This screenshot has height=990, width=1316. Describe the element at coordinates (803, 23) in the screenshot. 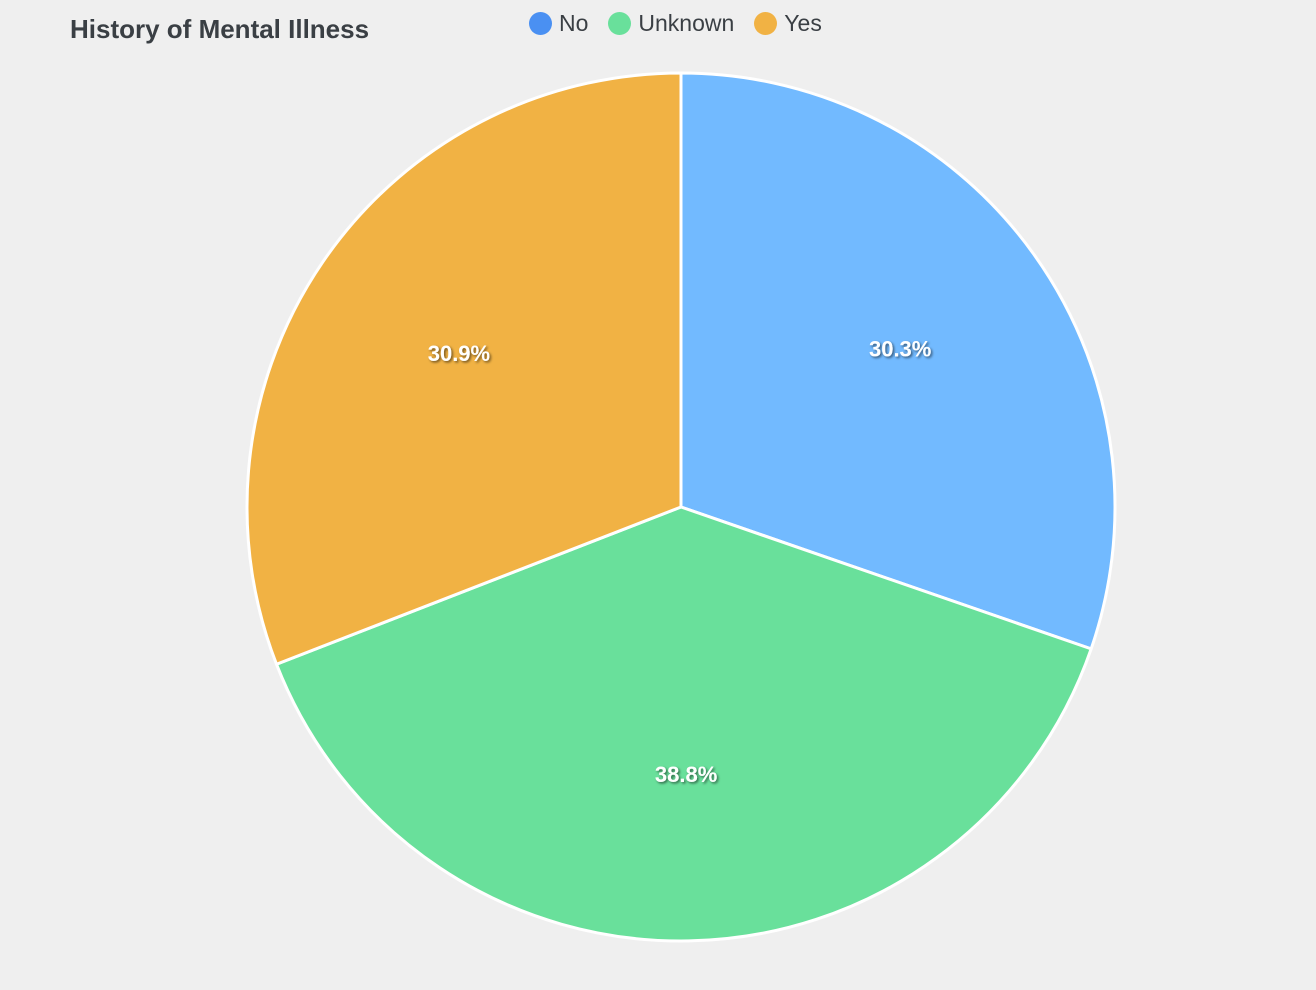

I see `legend-label-yes: Yes` at that location.